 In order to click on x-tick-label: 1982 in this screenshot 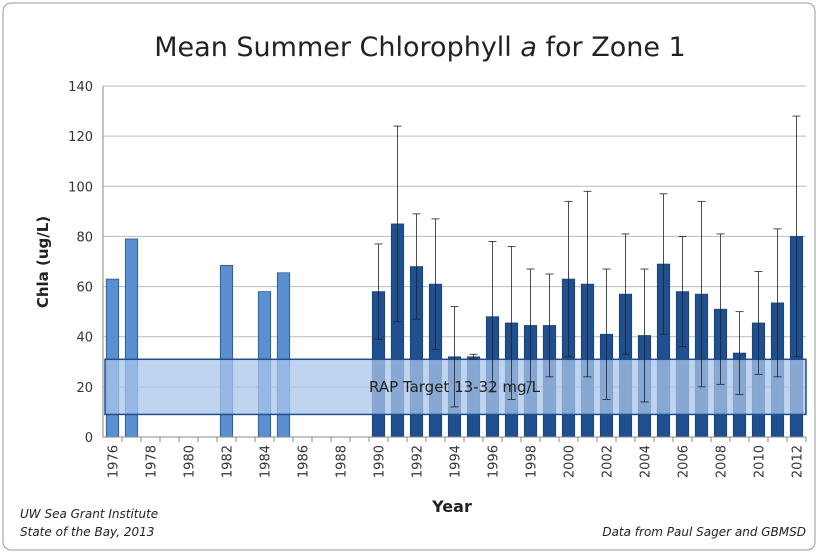, I will do `click(228, 461)`.